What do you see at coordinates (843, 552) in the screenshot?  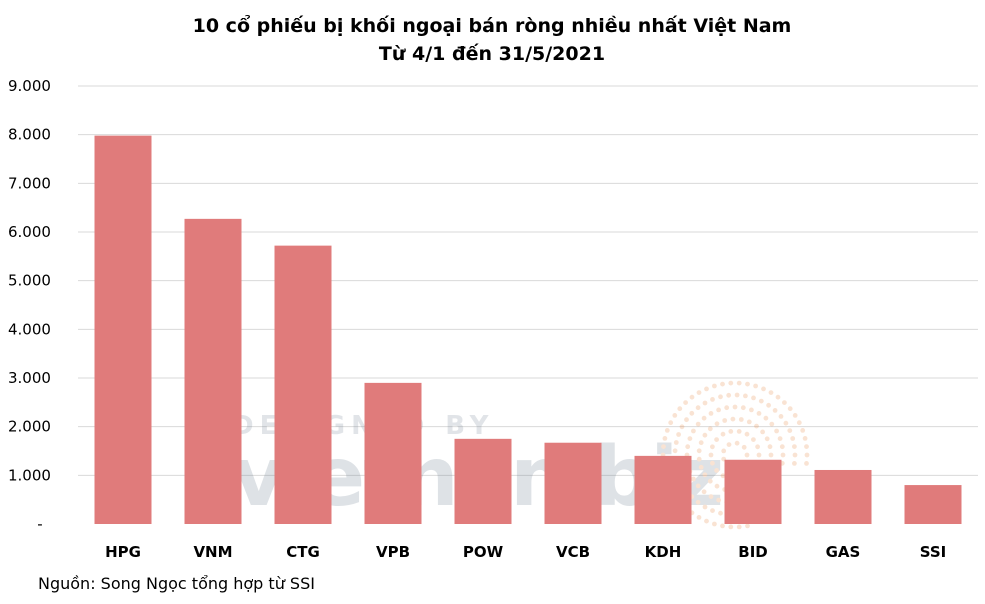 I see `x-tick-label: GAS` at bounding box center [843, 552].